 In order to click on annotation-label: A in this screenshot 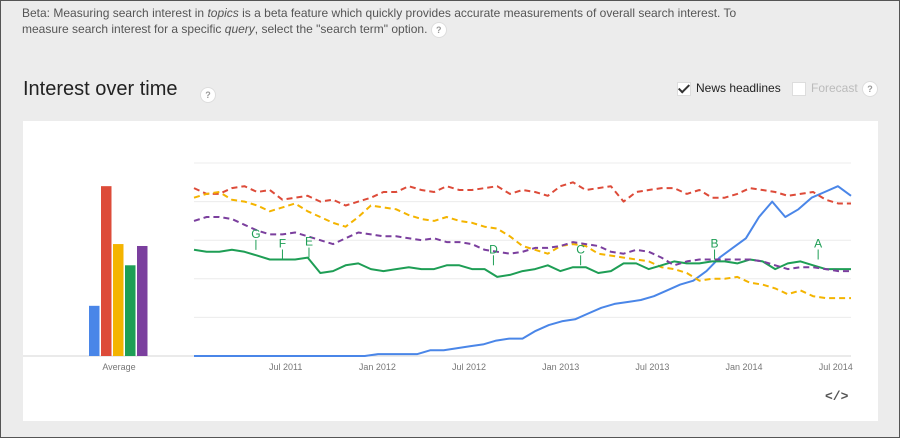, I will do `click(818, 244)`.